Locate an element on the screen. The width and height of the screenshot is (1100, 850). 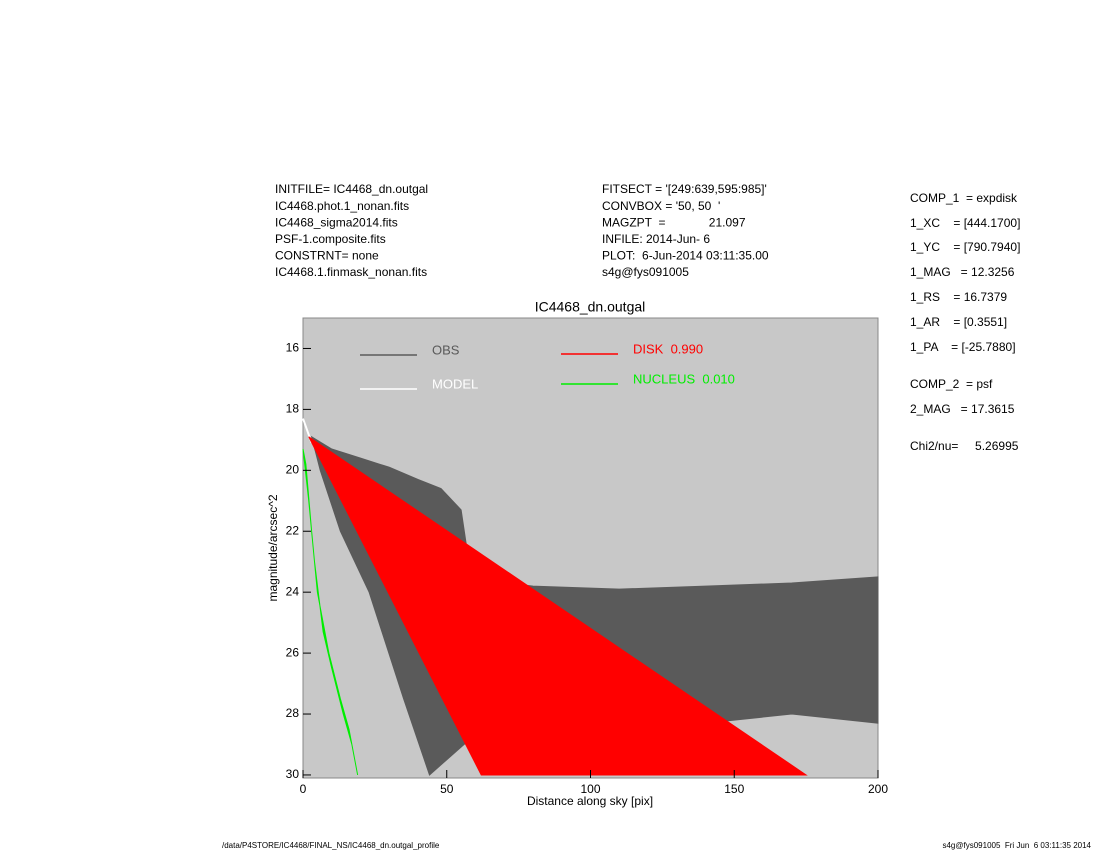
y-tick-label: 20 is located at coordinates (293, 469).